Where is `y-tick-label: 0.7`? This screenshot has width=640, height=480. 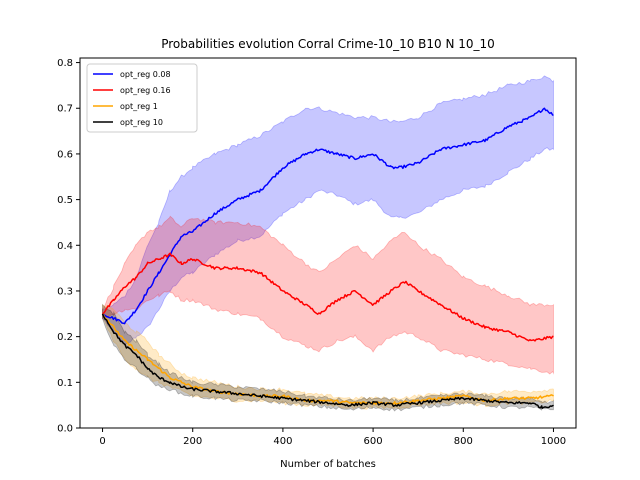
y-tick-label: 0.7 is located at coordinates (65, 109).